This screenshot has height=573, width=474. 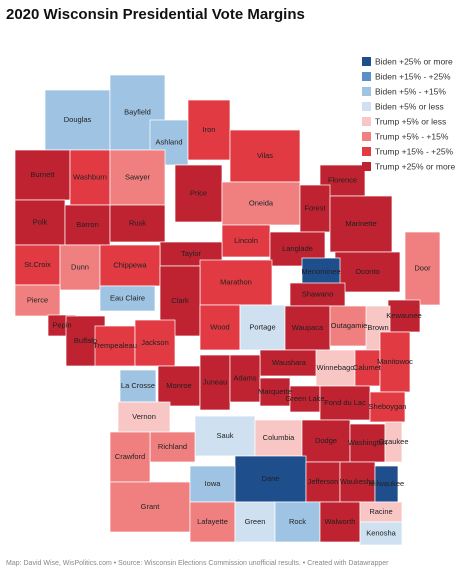 I want to click on county-label: Ashland, so click(x=168, y=141).